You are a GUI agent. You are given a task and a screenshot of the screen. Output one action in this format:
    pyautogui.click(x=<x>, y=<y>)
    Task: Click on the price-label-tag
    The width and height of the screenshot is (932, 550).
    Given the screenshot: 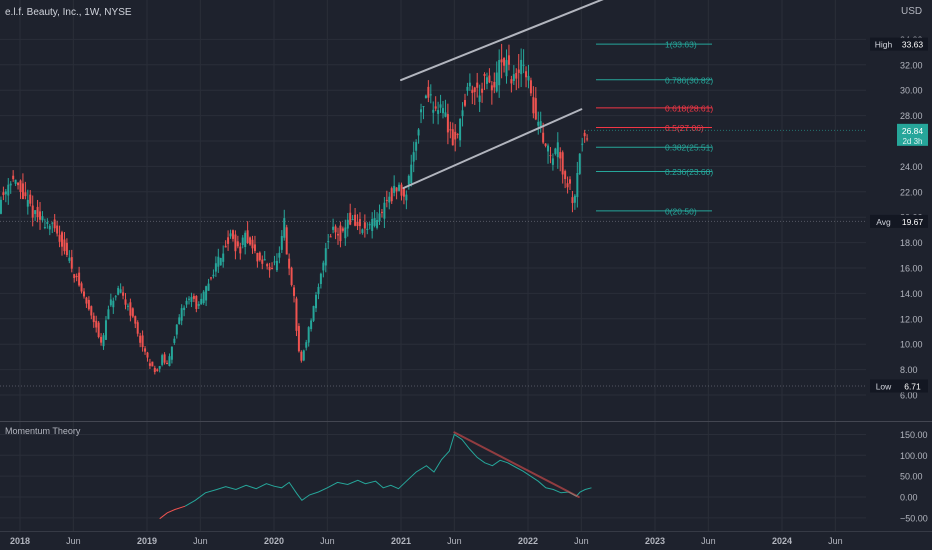 What is the action you would take?
    pyautogui.click(x=883, y=44)
    